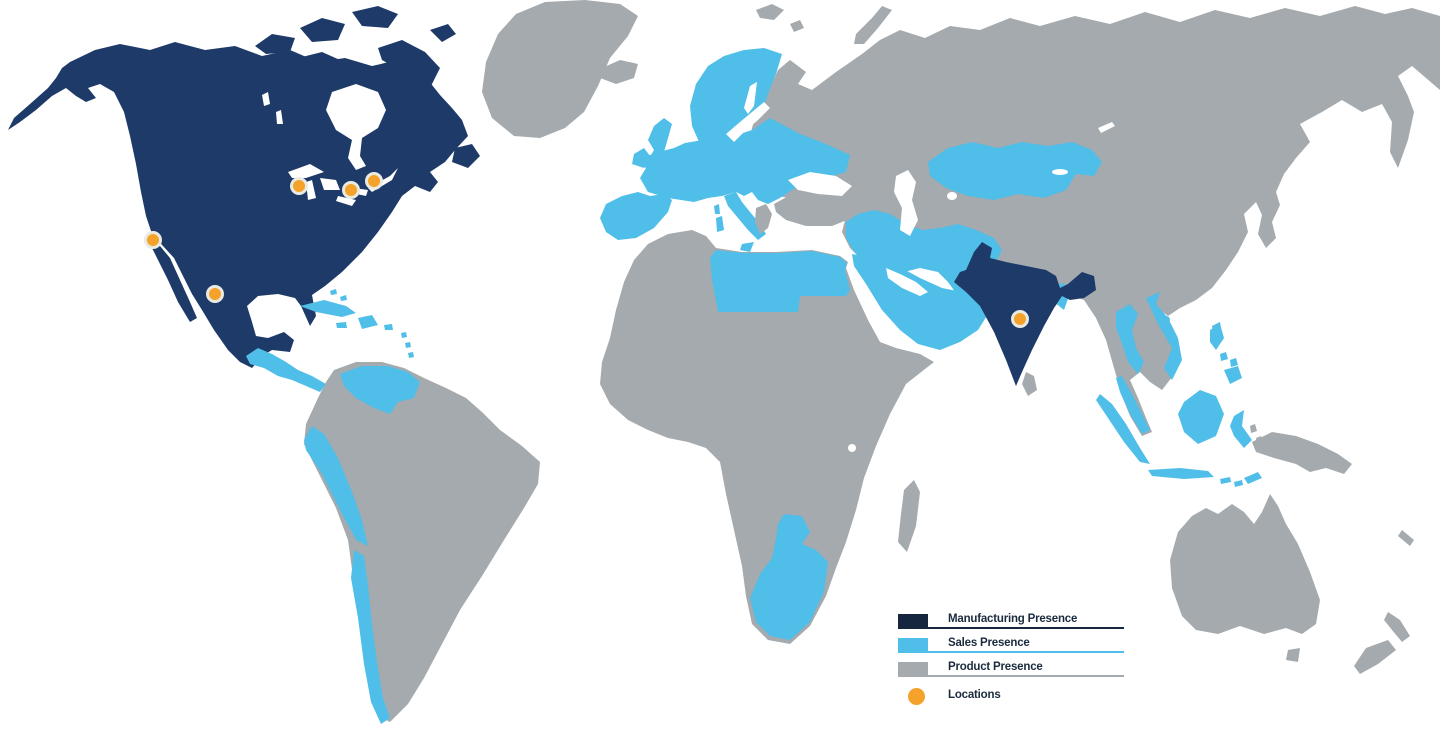 The image size is (1440, 733). What do you see at coordinates (1241, 429) in the screenshot?
I see `region-sulawesi` at bounding box center [1241, 429].